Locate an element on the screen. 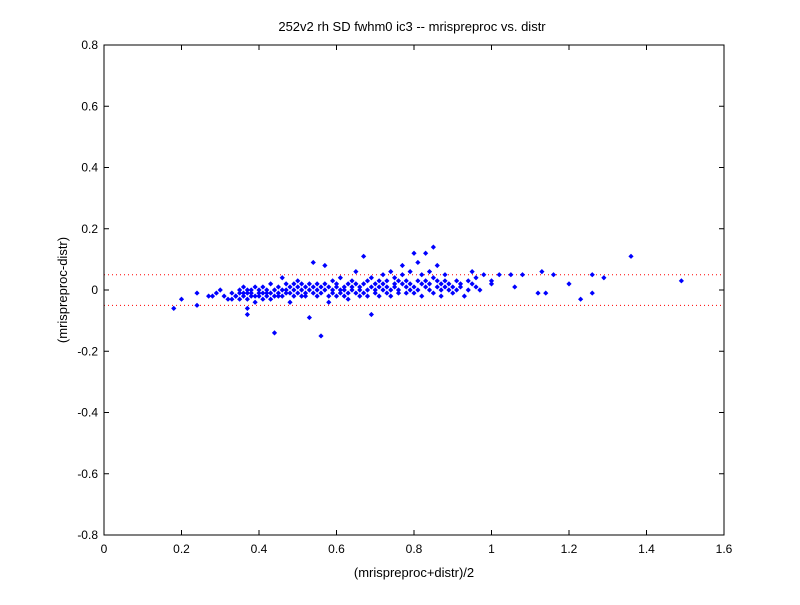 Image resolution: width=800 pixels, height=605 pixels. x-axis-label: (mrispreproc+distr)/2 is located at coordinates (414, 572).